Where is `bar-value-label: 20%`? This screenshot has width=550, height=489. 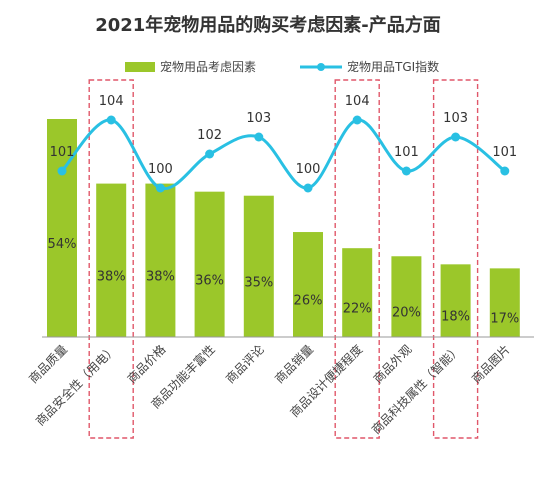 bar-value-label: 20% is located at coordinates (406, 313).